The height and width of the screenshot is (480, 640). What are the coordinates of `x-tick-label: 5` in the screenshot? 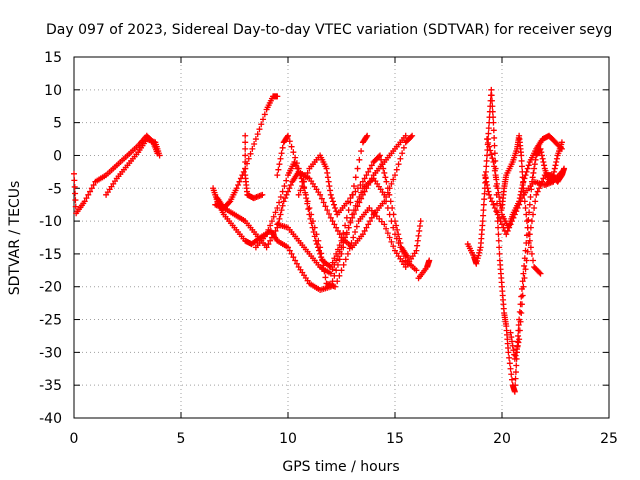 It's located at (181, 439).